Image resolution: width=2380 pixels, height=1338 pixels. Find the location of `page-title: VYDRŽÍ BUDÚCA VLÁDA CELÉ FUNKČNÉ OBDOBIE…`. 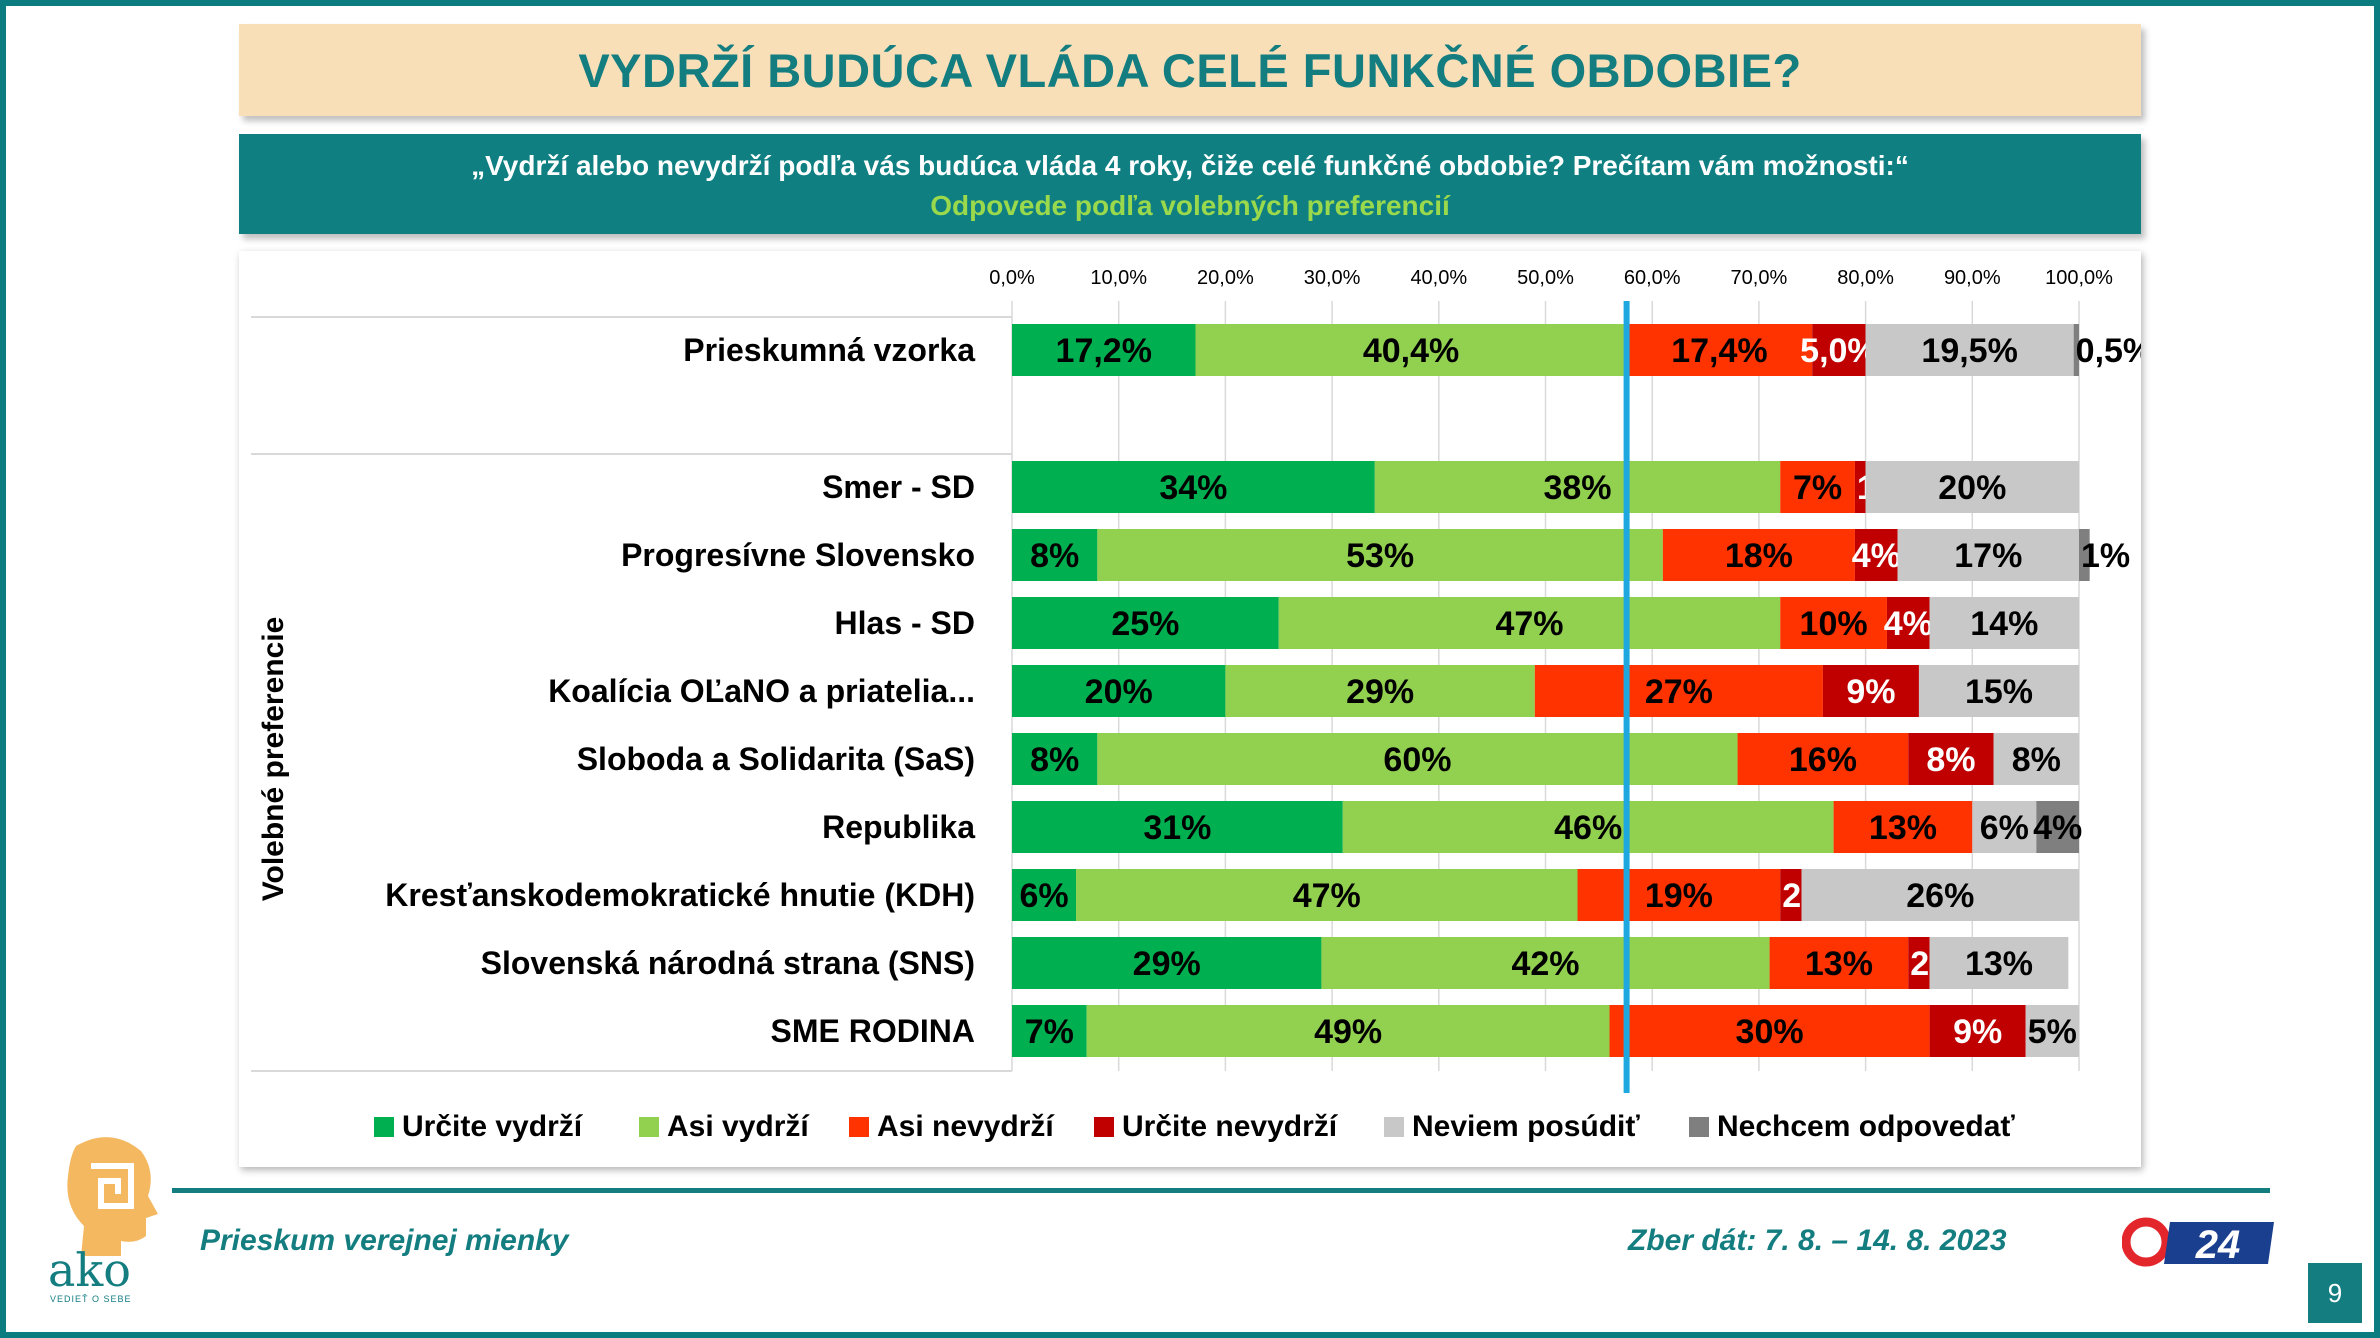

page-title: VYDRŽÍ BUDÚCA VLÁDA CELÉ FUNKČNÉ OBDOBIE… is located at coordinates (1190, 70).